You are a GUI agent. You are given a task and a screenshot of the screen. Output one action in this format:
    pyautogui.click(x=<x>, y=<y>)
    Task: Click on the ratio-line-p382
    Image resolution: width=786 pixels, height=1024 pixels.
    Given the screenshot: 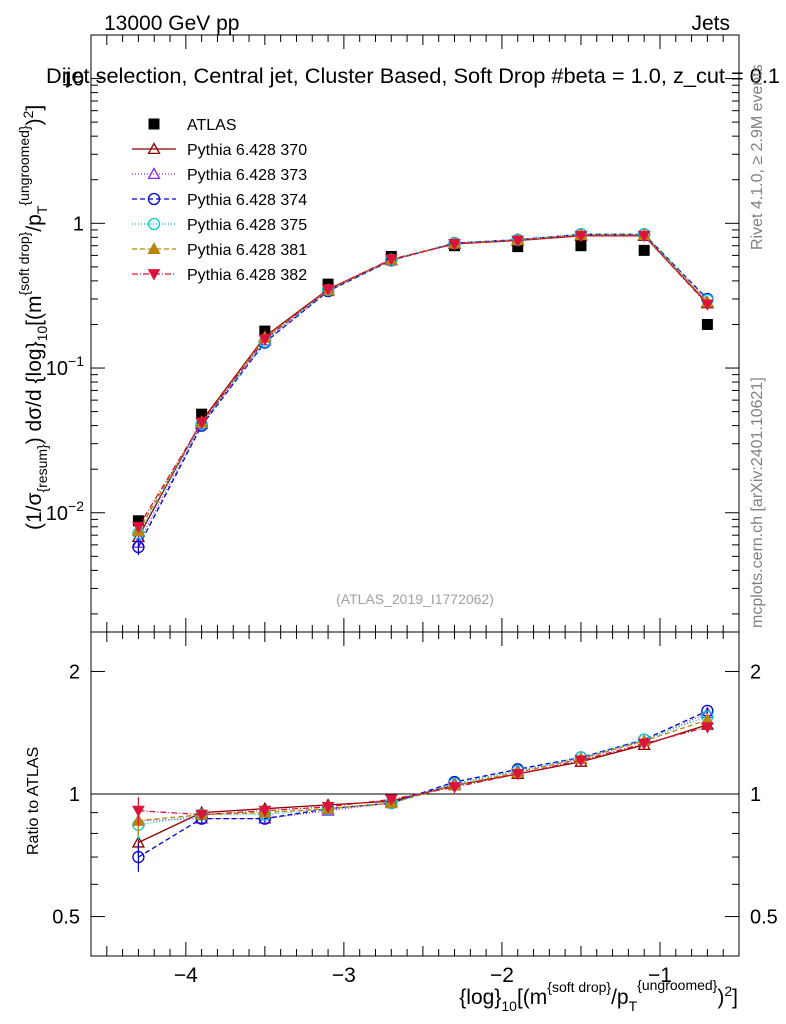 What is the action you would take?
    pyautogui.click(x=423, y=771)
    